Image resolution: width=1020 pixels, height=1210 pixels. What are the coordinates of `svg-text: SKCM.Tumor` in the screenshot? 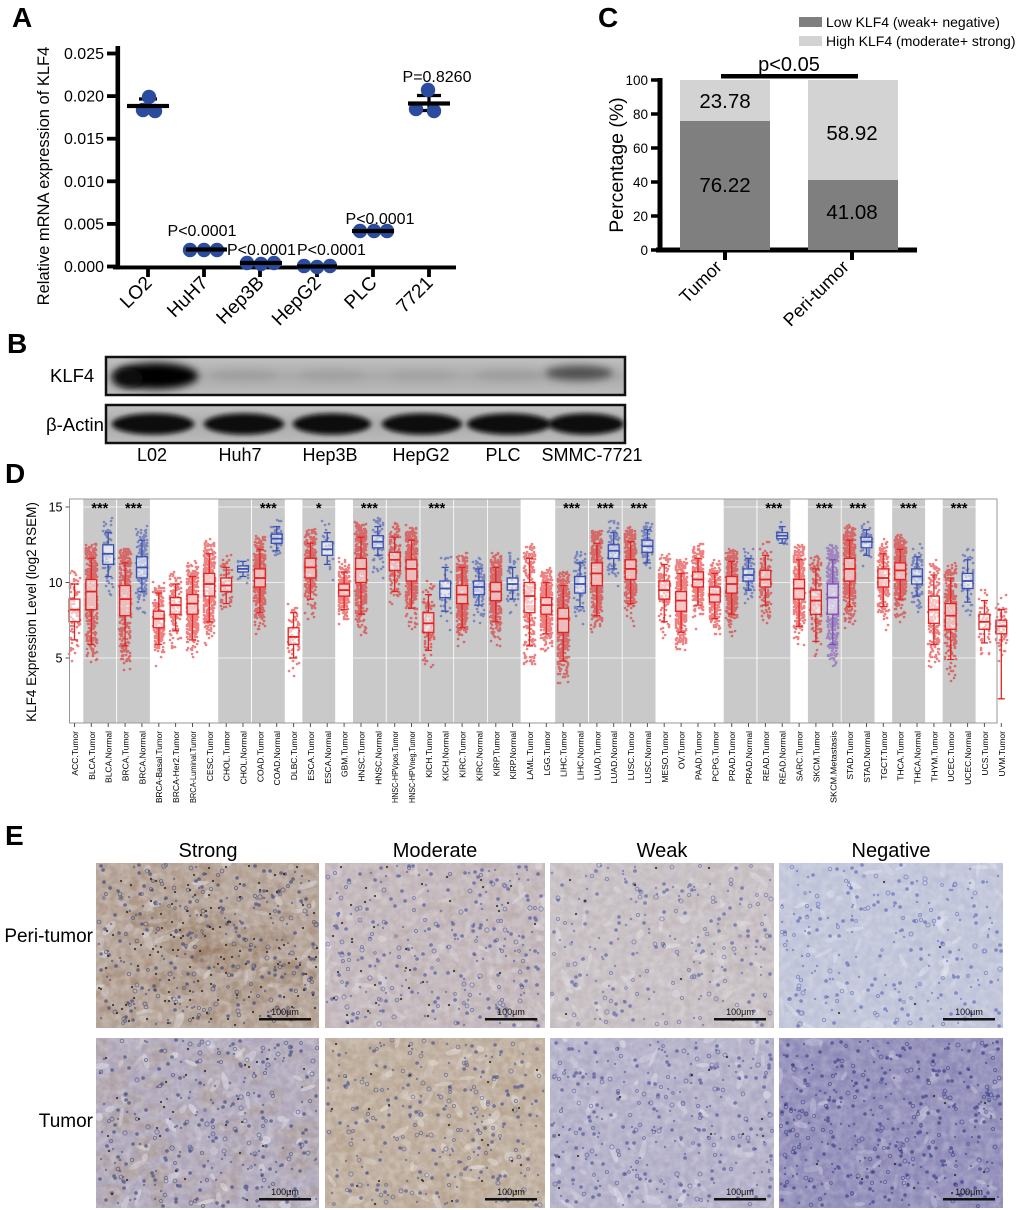 It's located at (816, 756).